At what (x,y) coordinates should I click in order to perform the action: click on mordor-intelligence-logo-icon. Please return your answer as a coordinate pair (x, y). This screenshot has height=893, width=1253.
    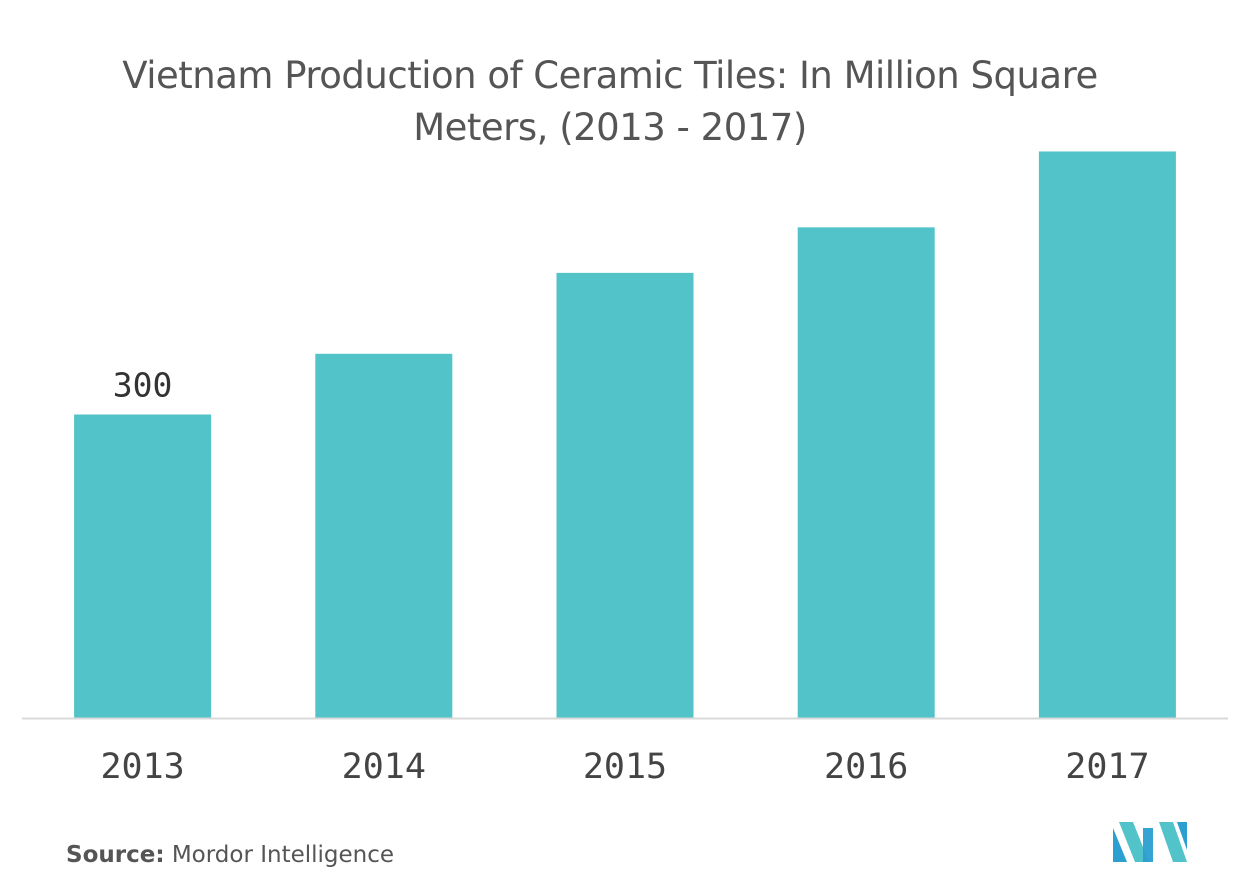
    Looking at the image, I should click on (1150, 842).